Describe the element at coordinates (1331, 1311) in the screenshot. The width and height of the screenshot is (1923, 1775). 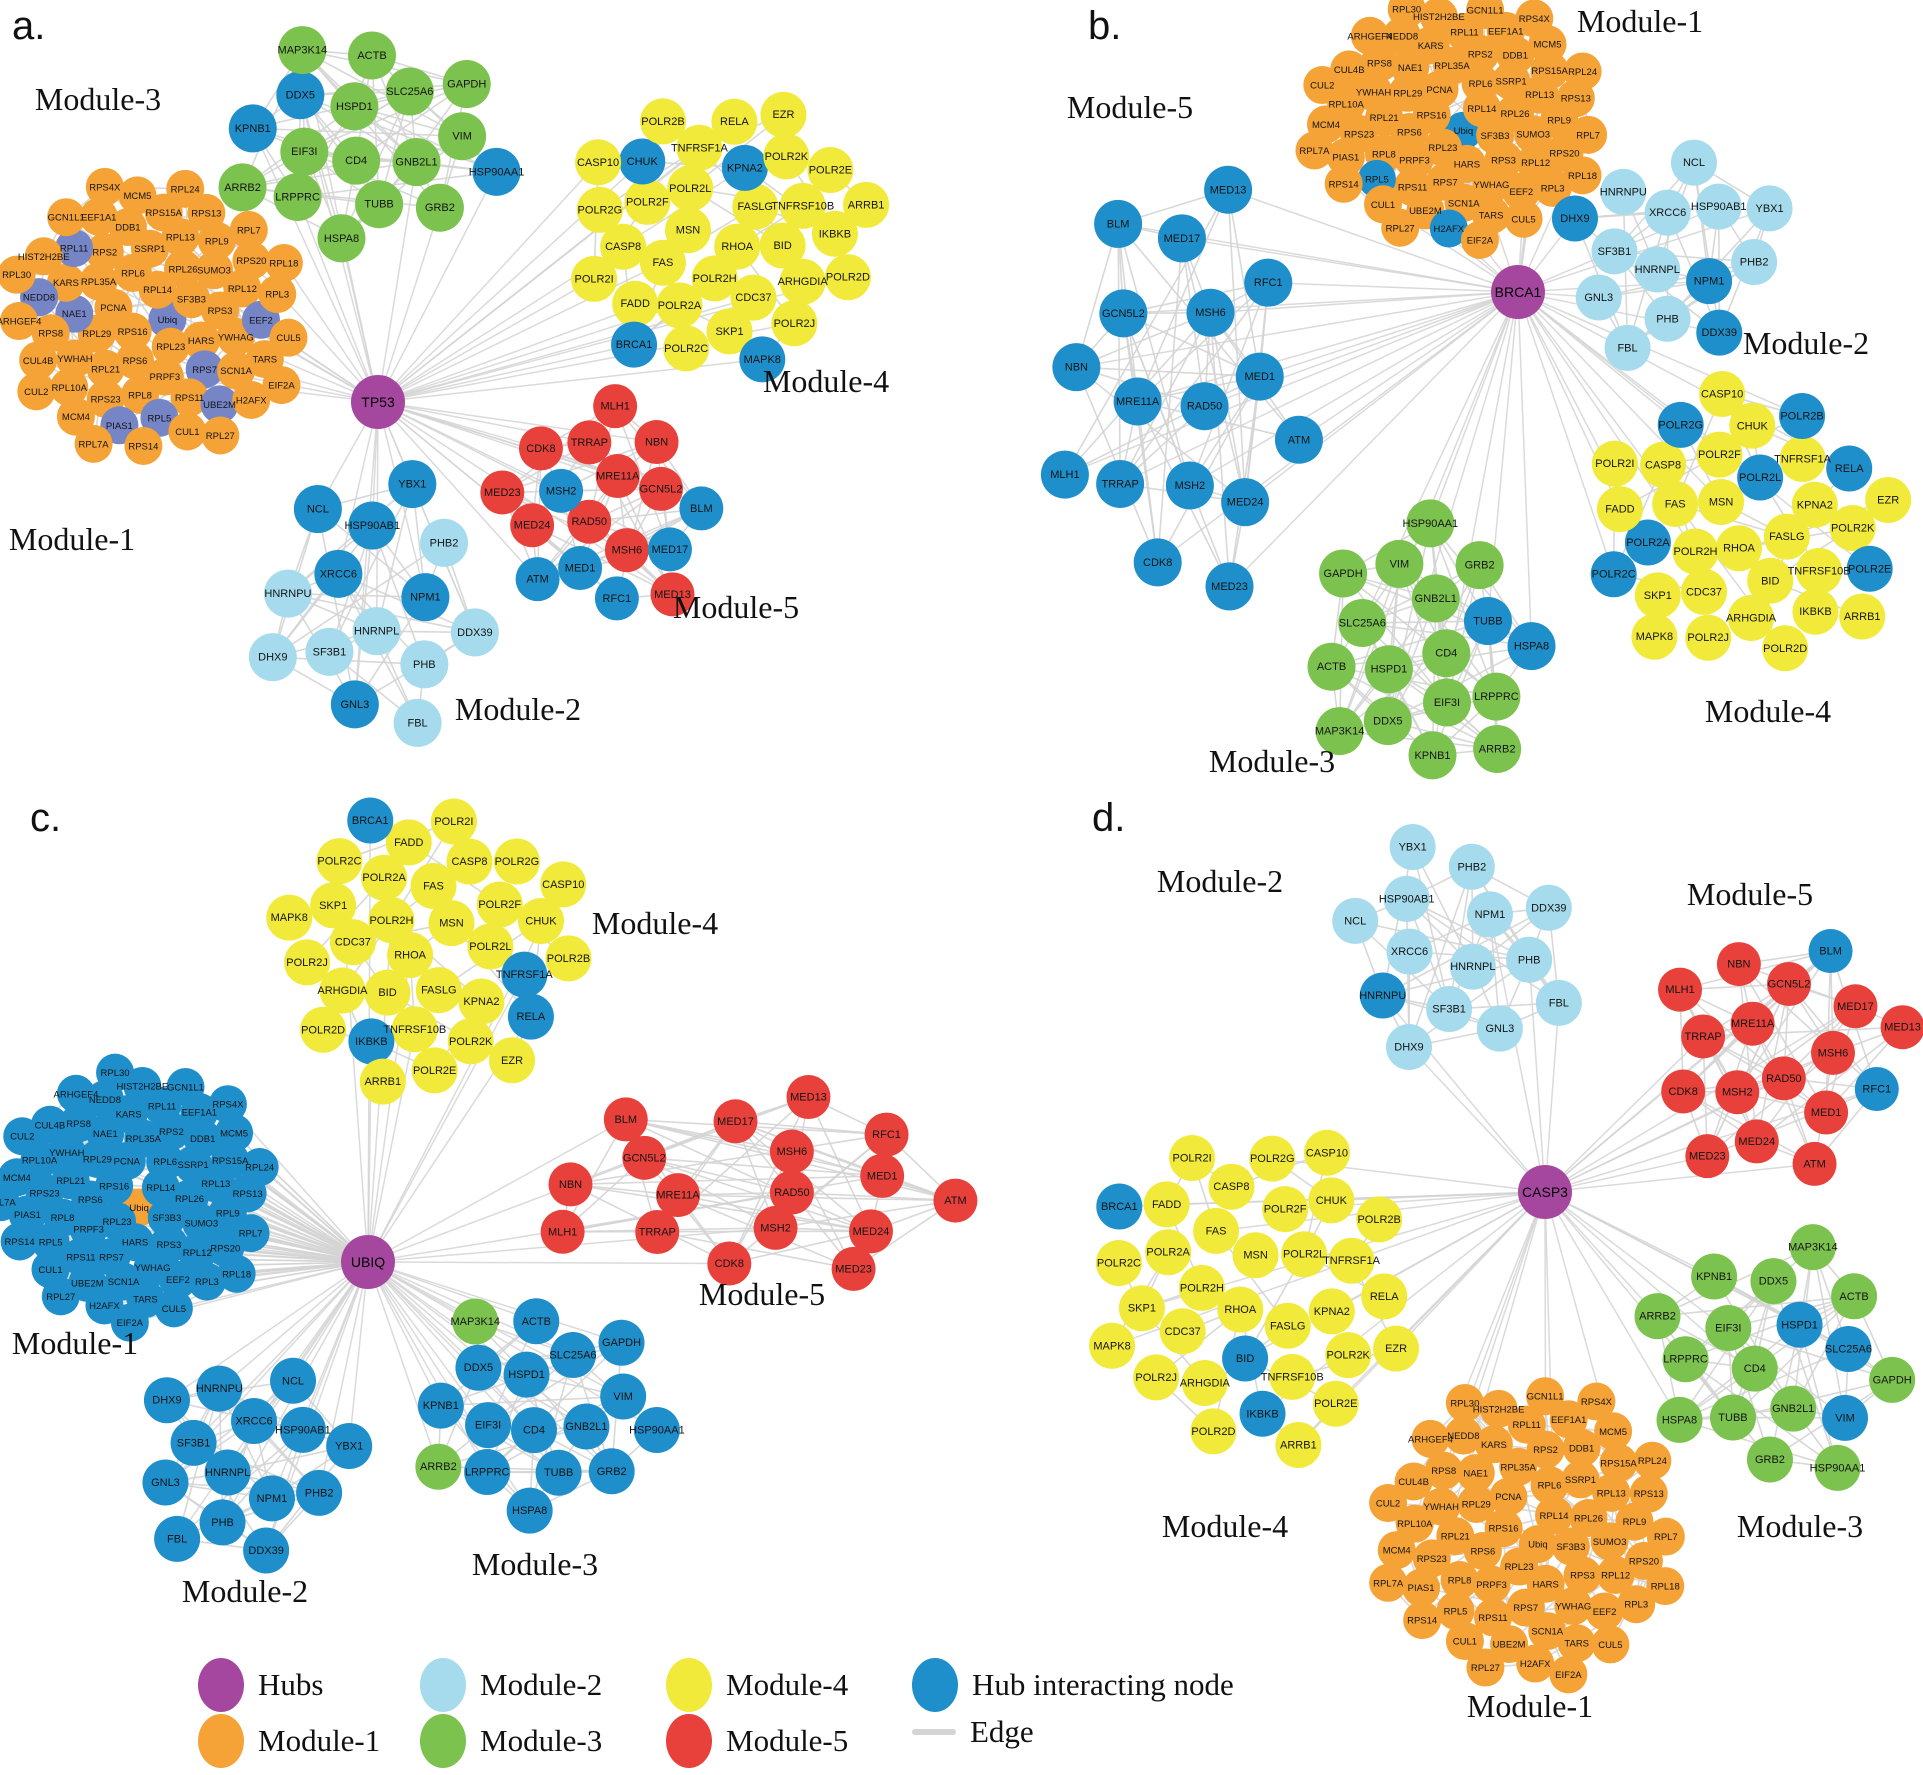
I see `node-KPNA2` at that location.